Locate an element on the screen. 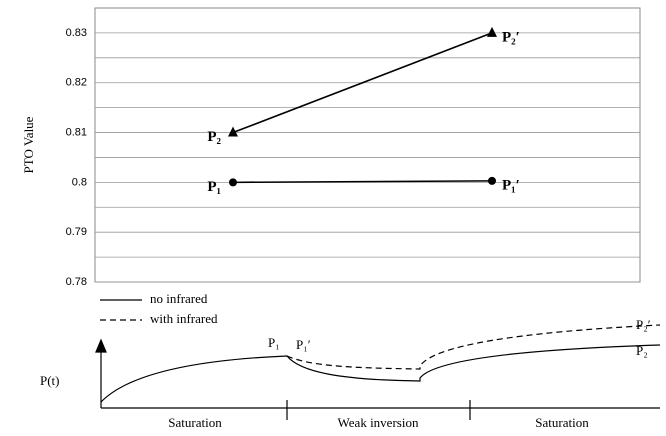 Image resolution: width=666 pixels, height=436 pixels. curve-label: P₁ is located at coordinates (274, 342).